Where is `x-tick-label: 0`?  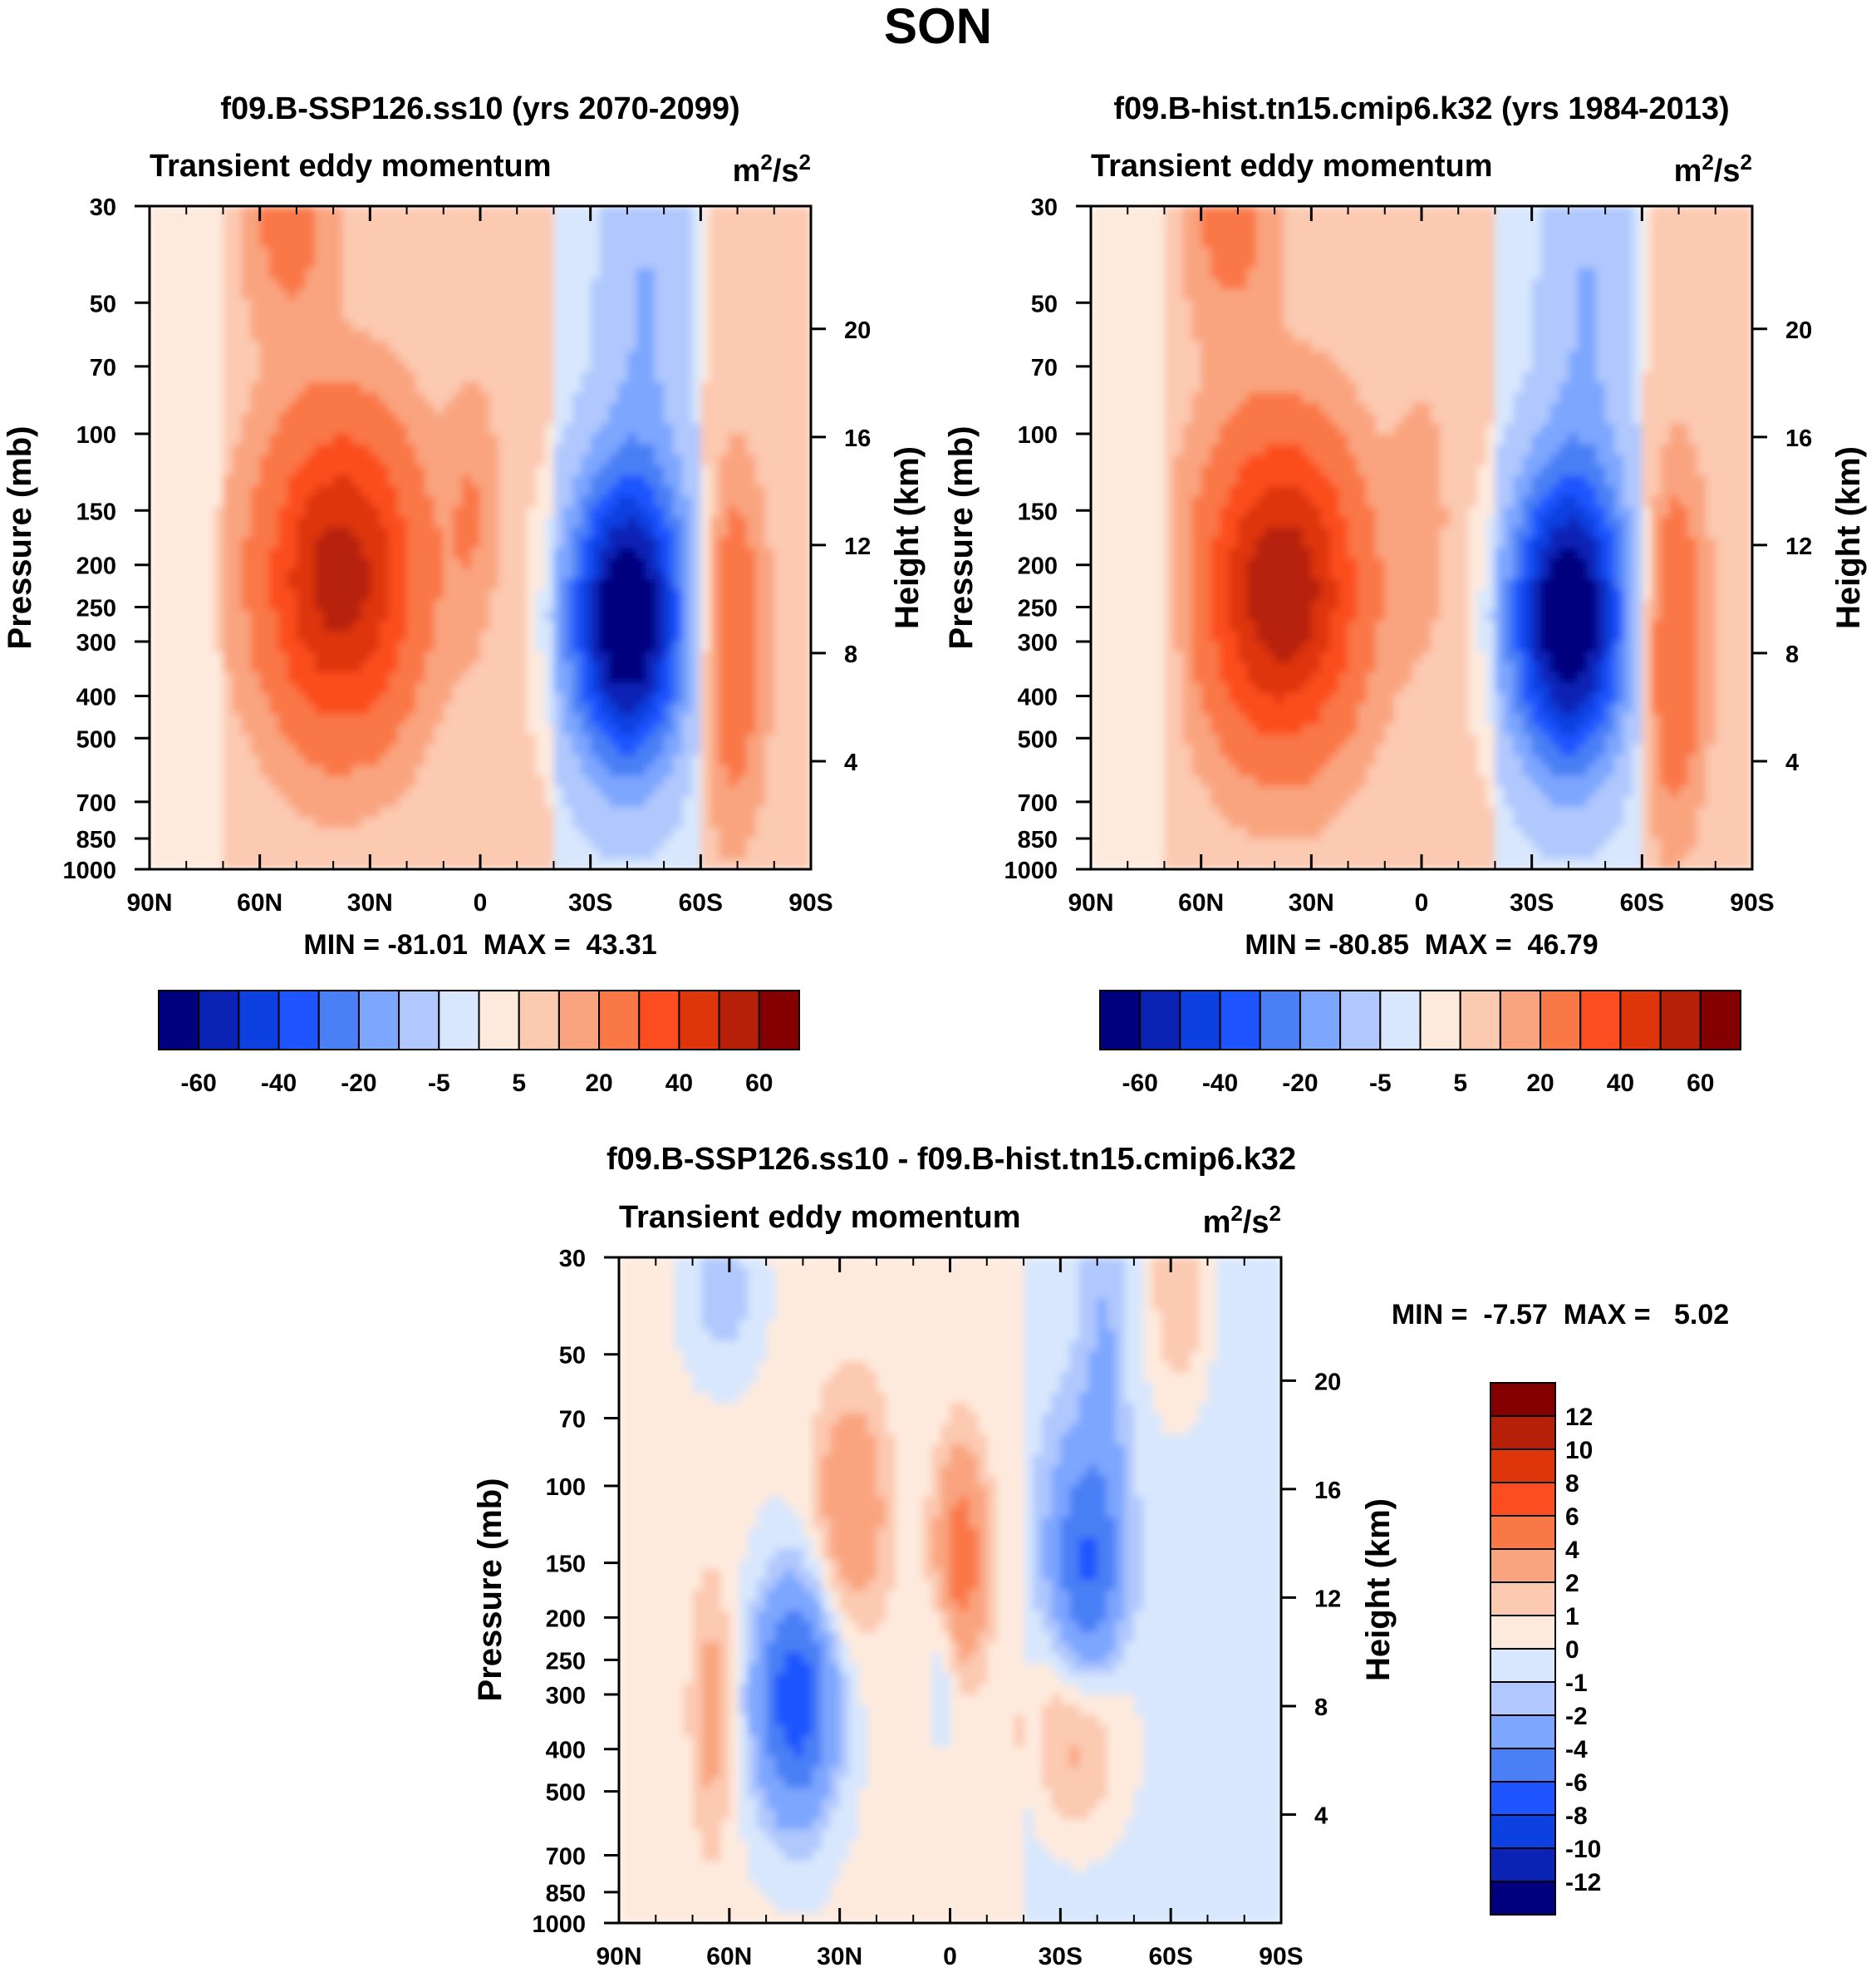
x-tick-label: 0 is located at coordinates (481, 903).